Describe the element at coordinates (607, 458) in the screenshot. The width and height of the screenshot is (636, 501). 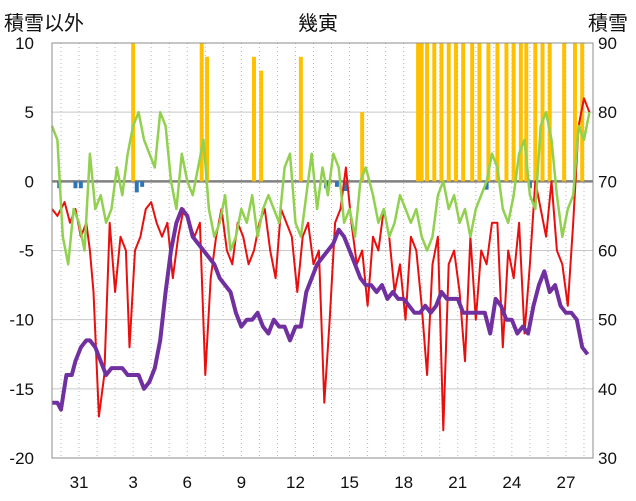
I see `y-right-tick-label: 30` at that location.